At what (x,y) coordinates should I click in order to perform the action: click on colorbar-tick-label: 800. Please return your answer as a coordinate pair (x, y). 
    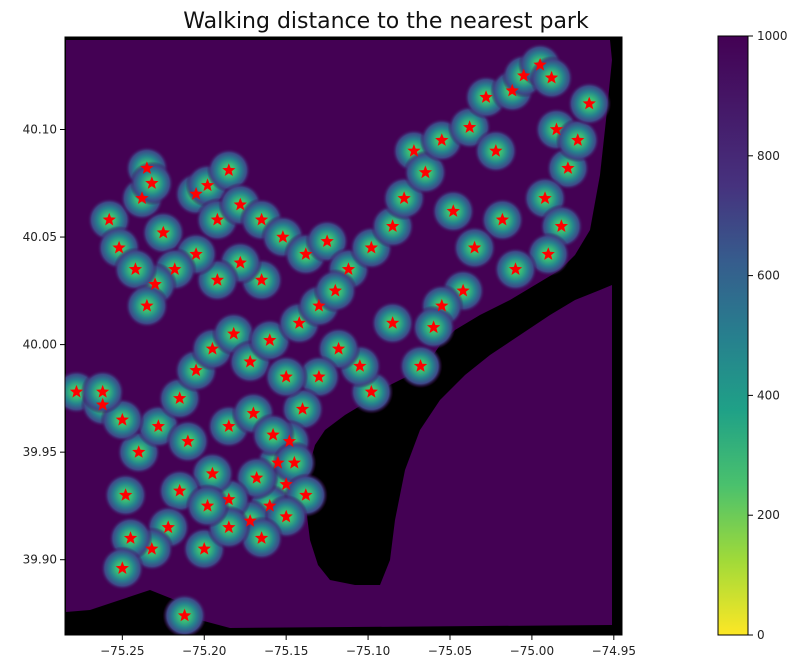
    Looking at the image, I should click on (768, 156).